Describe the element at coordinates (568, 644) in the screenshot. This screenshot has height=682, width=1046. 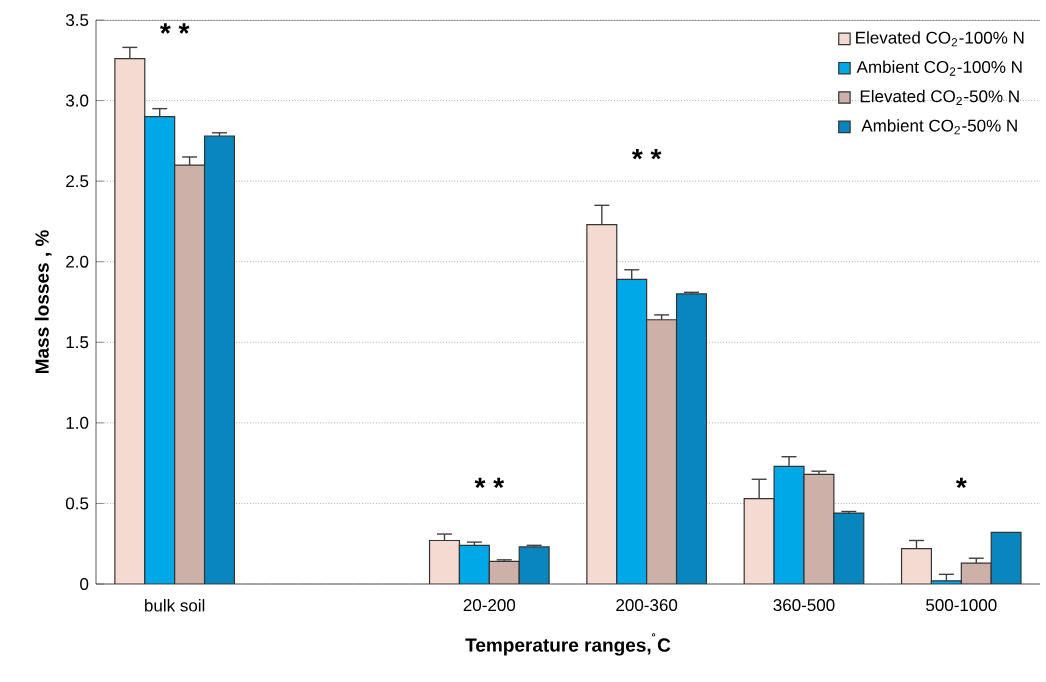
I see `x-axis-title: Temperature ranges,$^{˚}$C` at that location.